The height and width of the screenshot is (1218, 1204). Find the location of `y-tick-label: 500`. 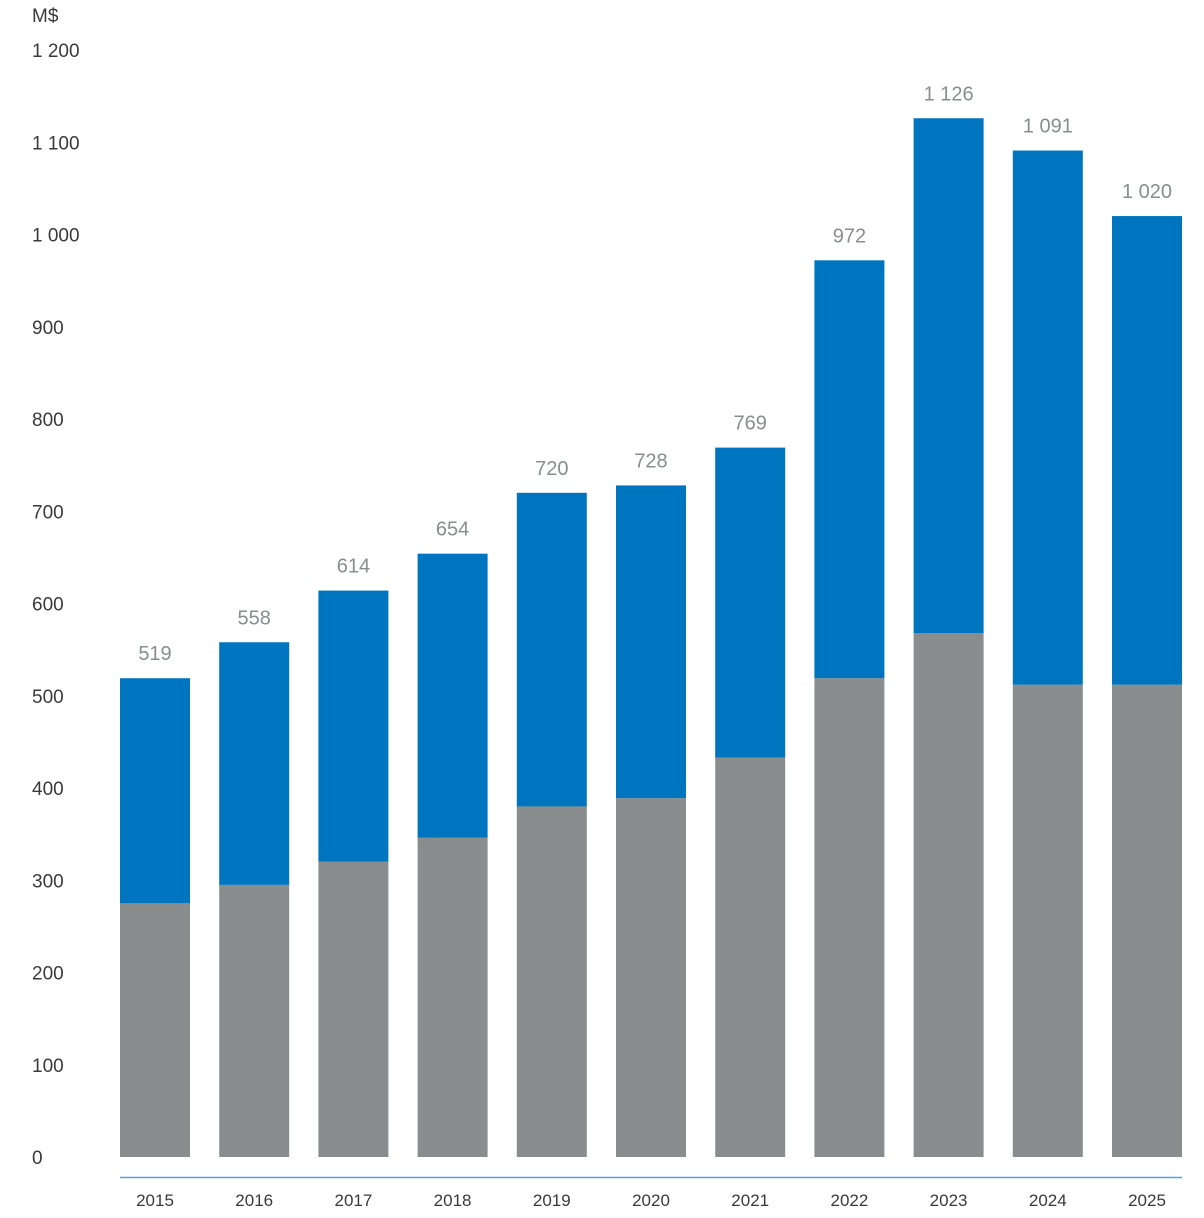

y-tick-label: 500 is located at coordinates (48, 697).